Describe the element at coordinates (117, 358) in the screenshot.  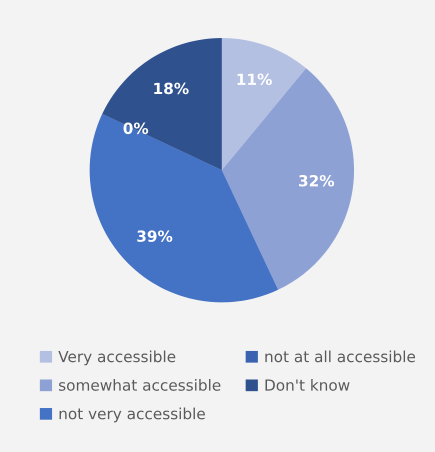
I see `legend-label: Very accessible` at that location.